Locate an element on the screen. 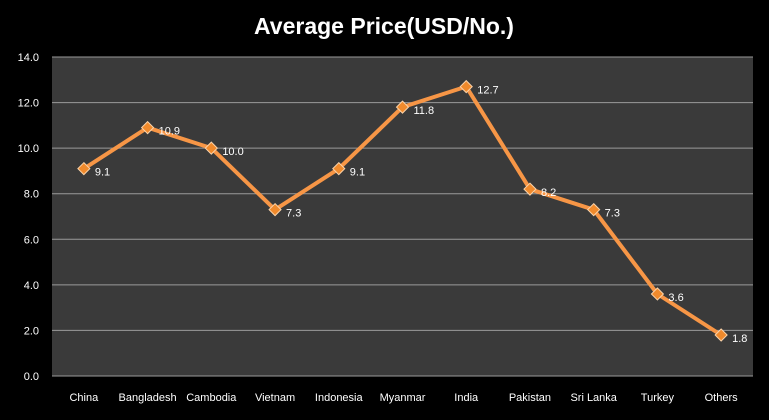  x-tick-label: Sri Lanka is located at coordinates (593, 398).